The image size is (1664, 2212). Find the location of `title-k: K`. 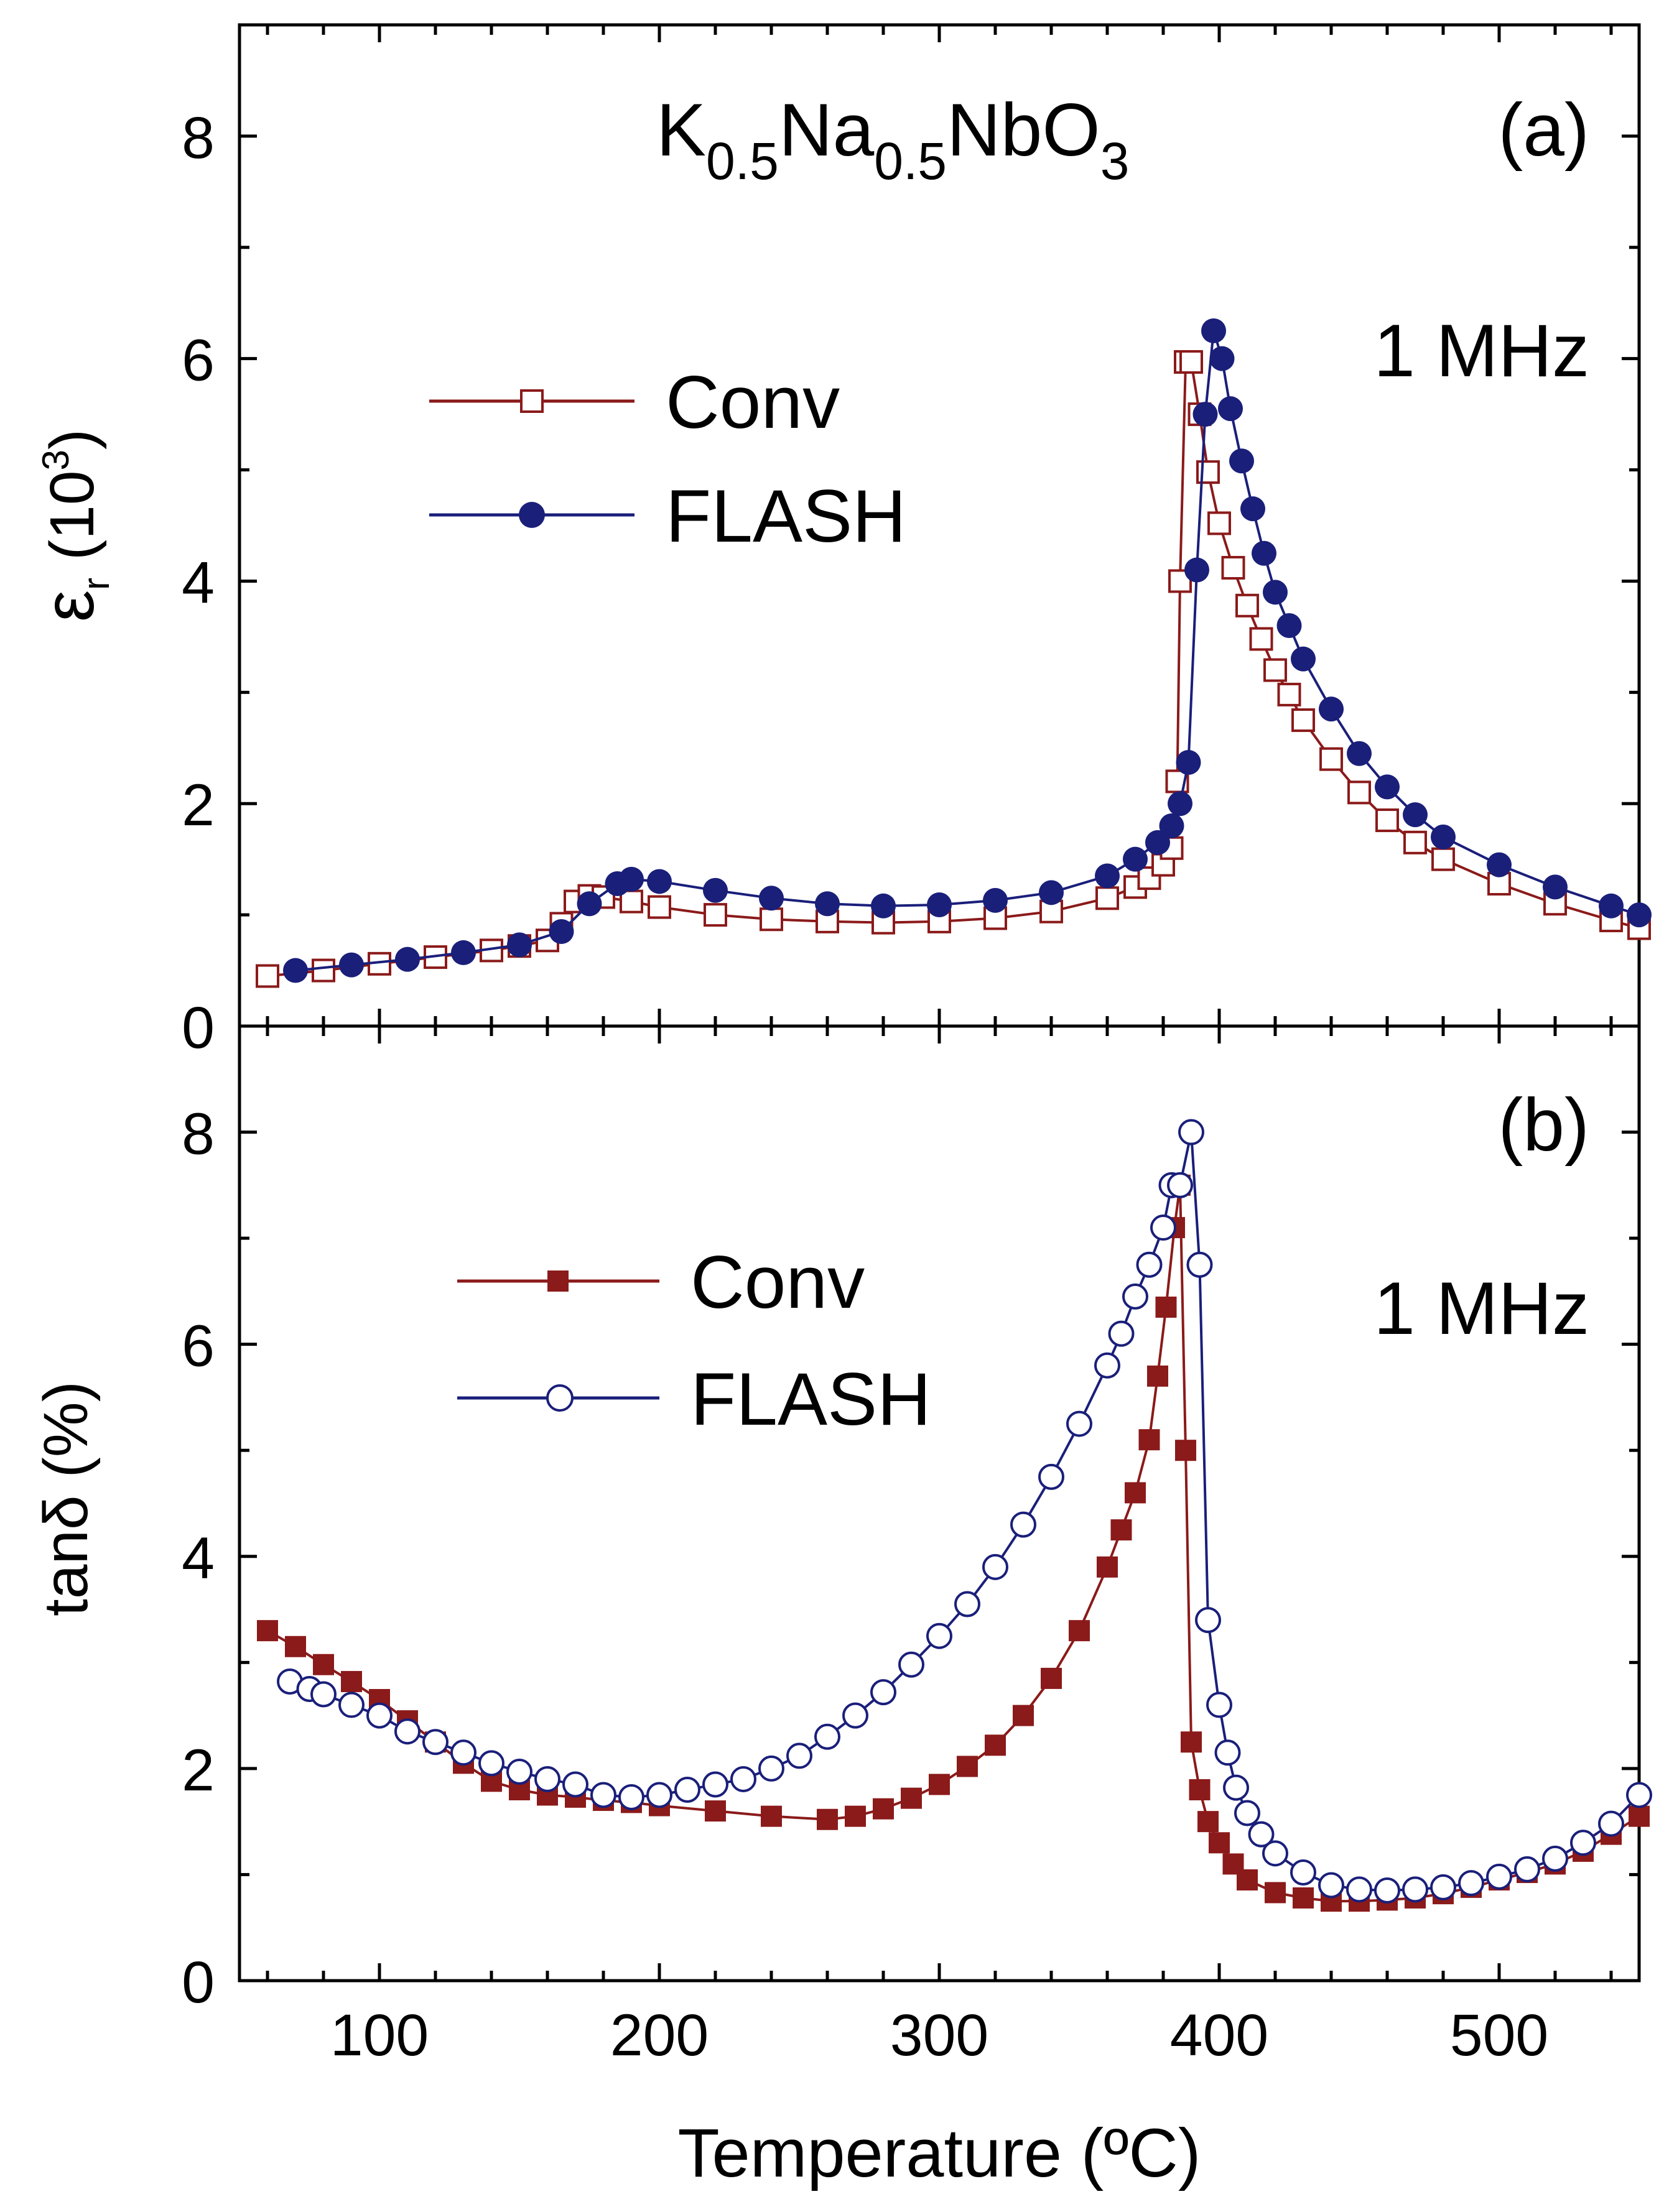

title-k: K is located at coordinates (681, 130).